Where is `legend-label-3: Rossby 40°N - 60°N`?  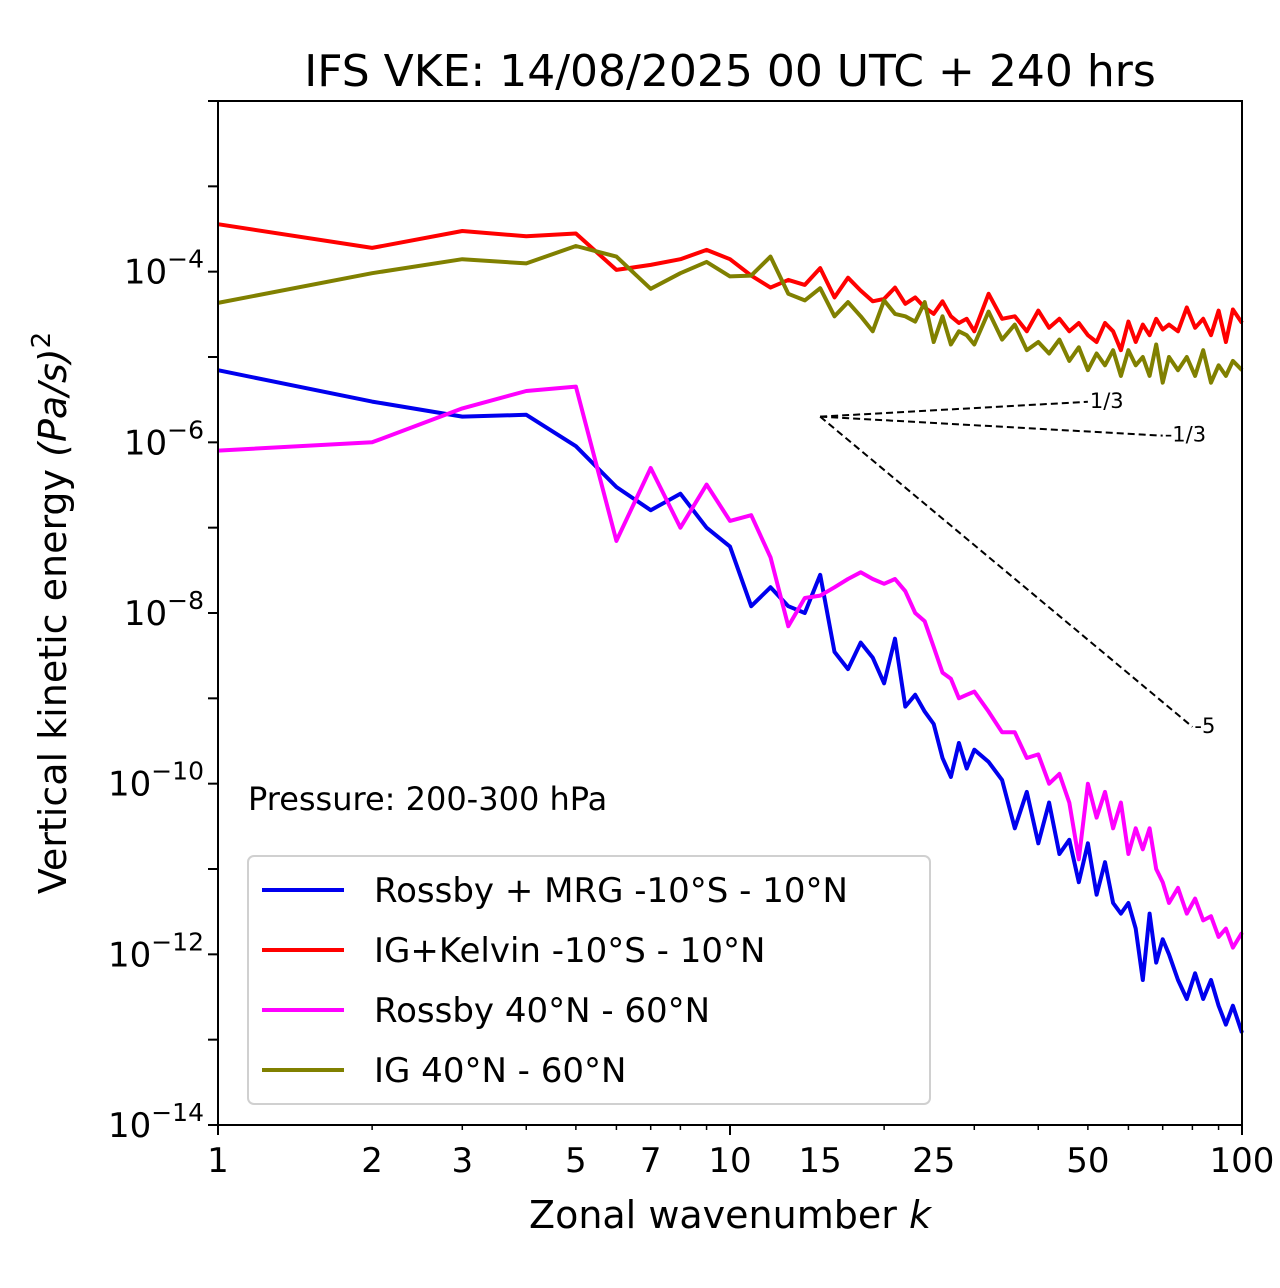
legend-label-3: Rossby 40°N - 60°N is located at coordinates (542, 1011).